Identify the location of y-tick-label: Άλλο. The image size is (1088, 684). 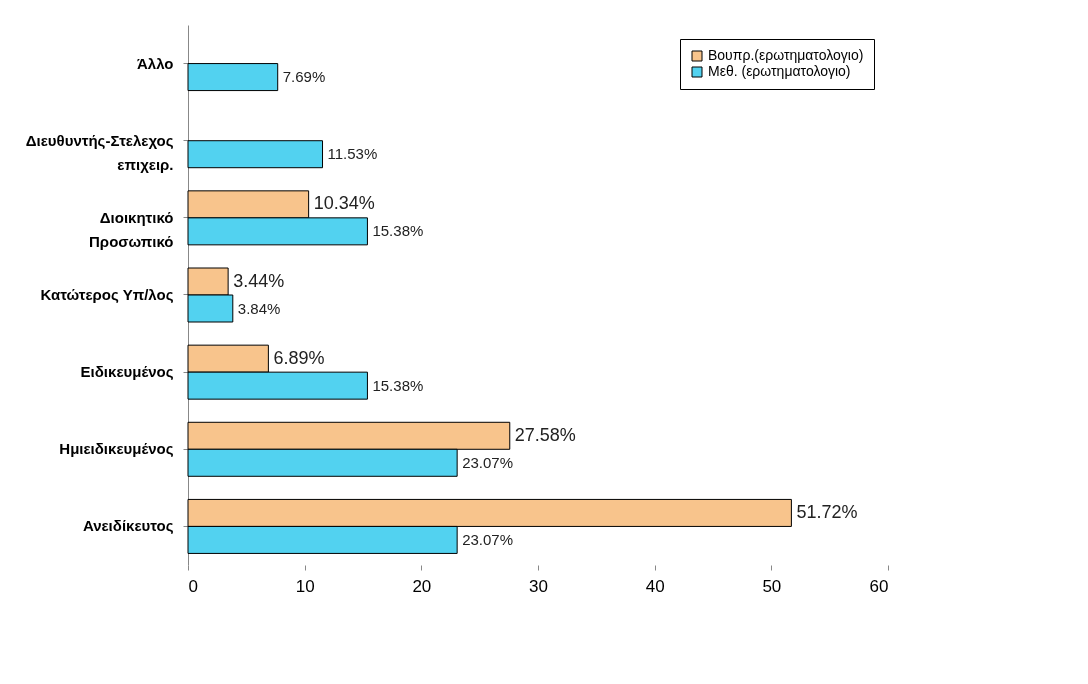
(155, 63).